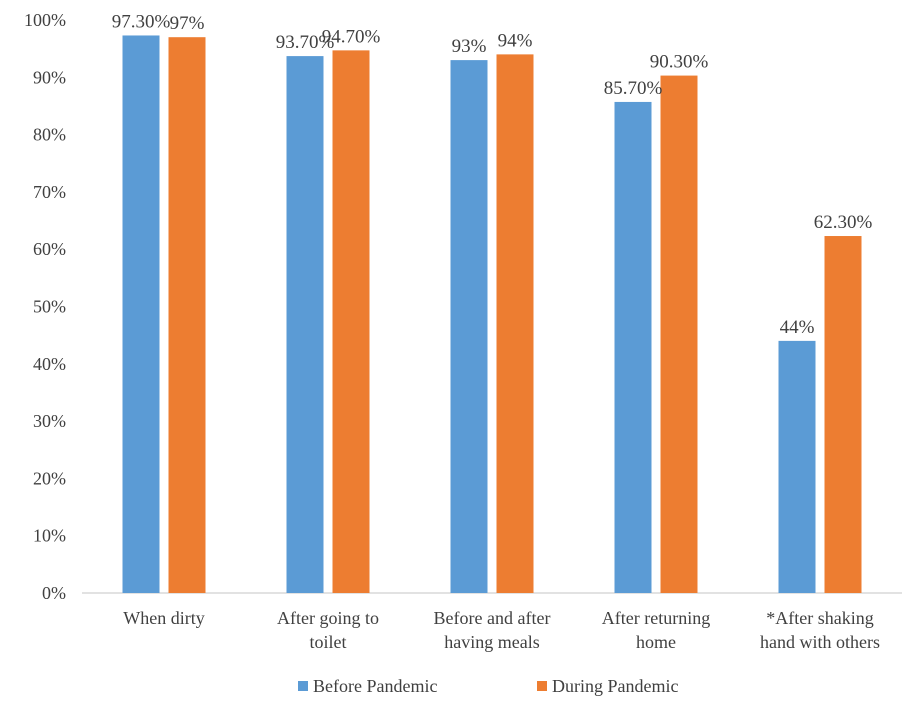 The image size is (907, 702). I want to click on data-label: 94.70%, so click(351, 36).